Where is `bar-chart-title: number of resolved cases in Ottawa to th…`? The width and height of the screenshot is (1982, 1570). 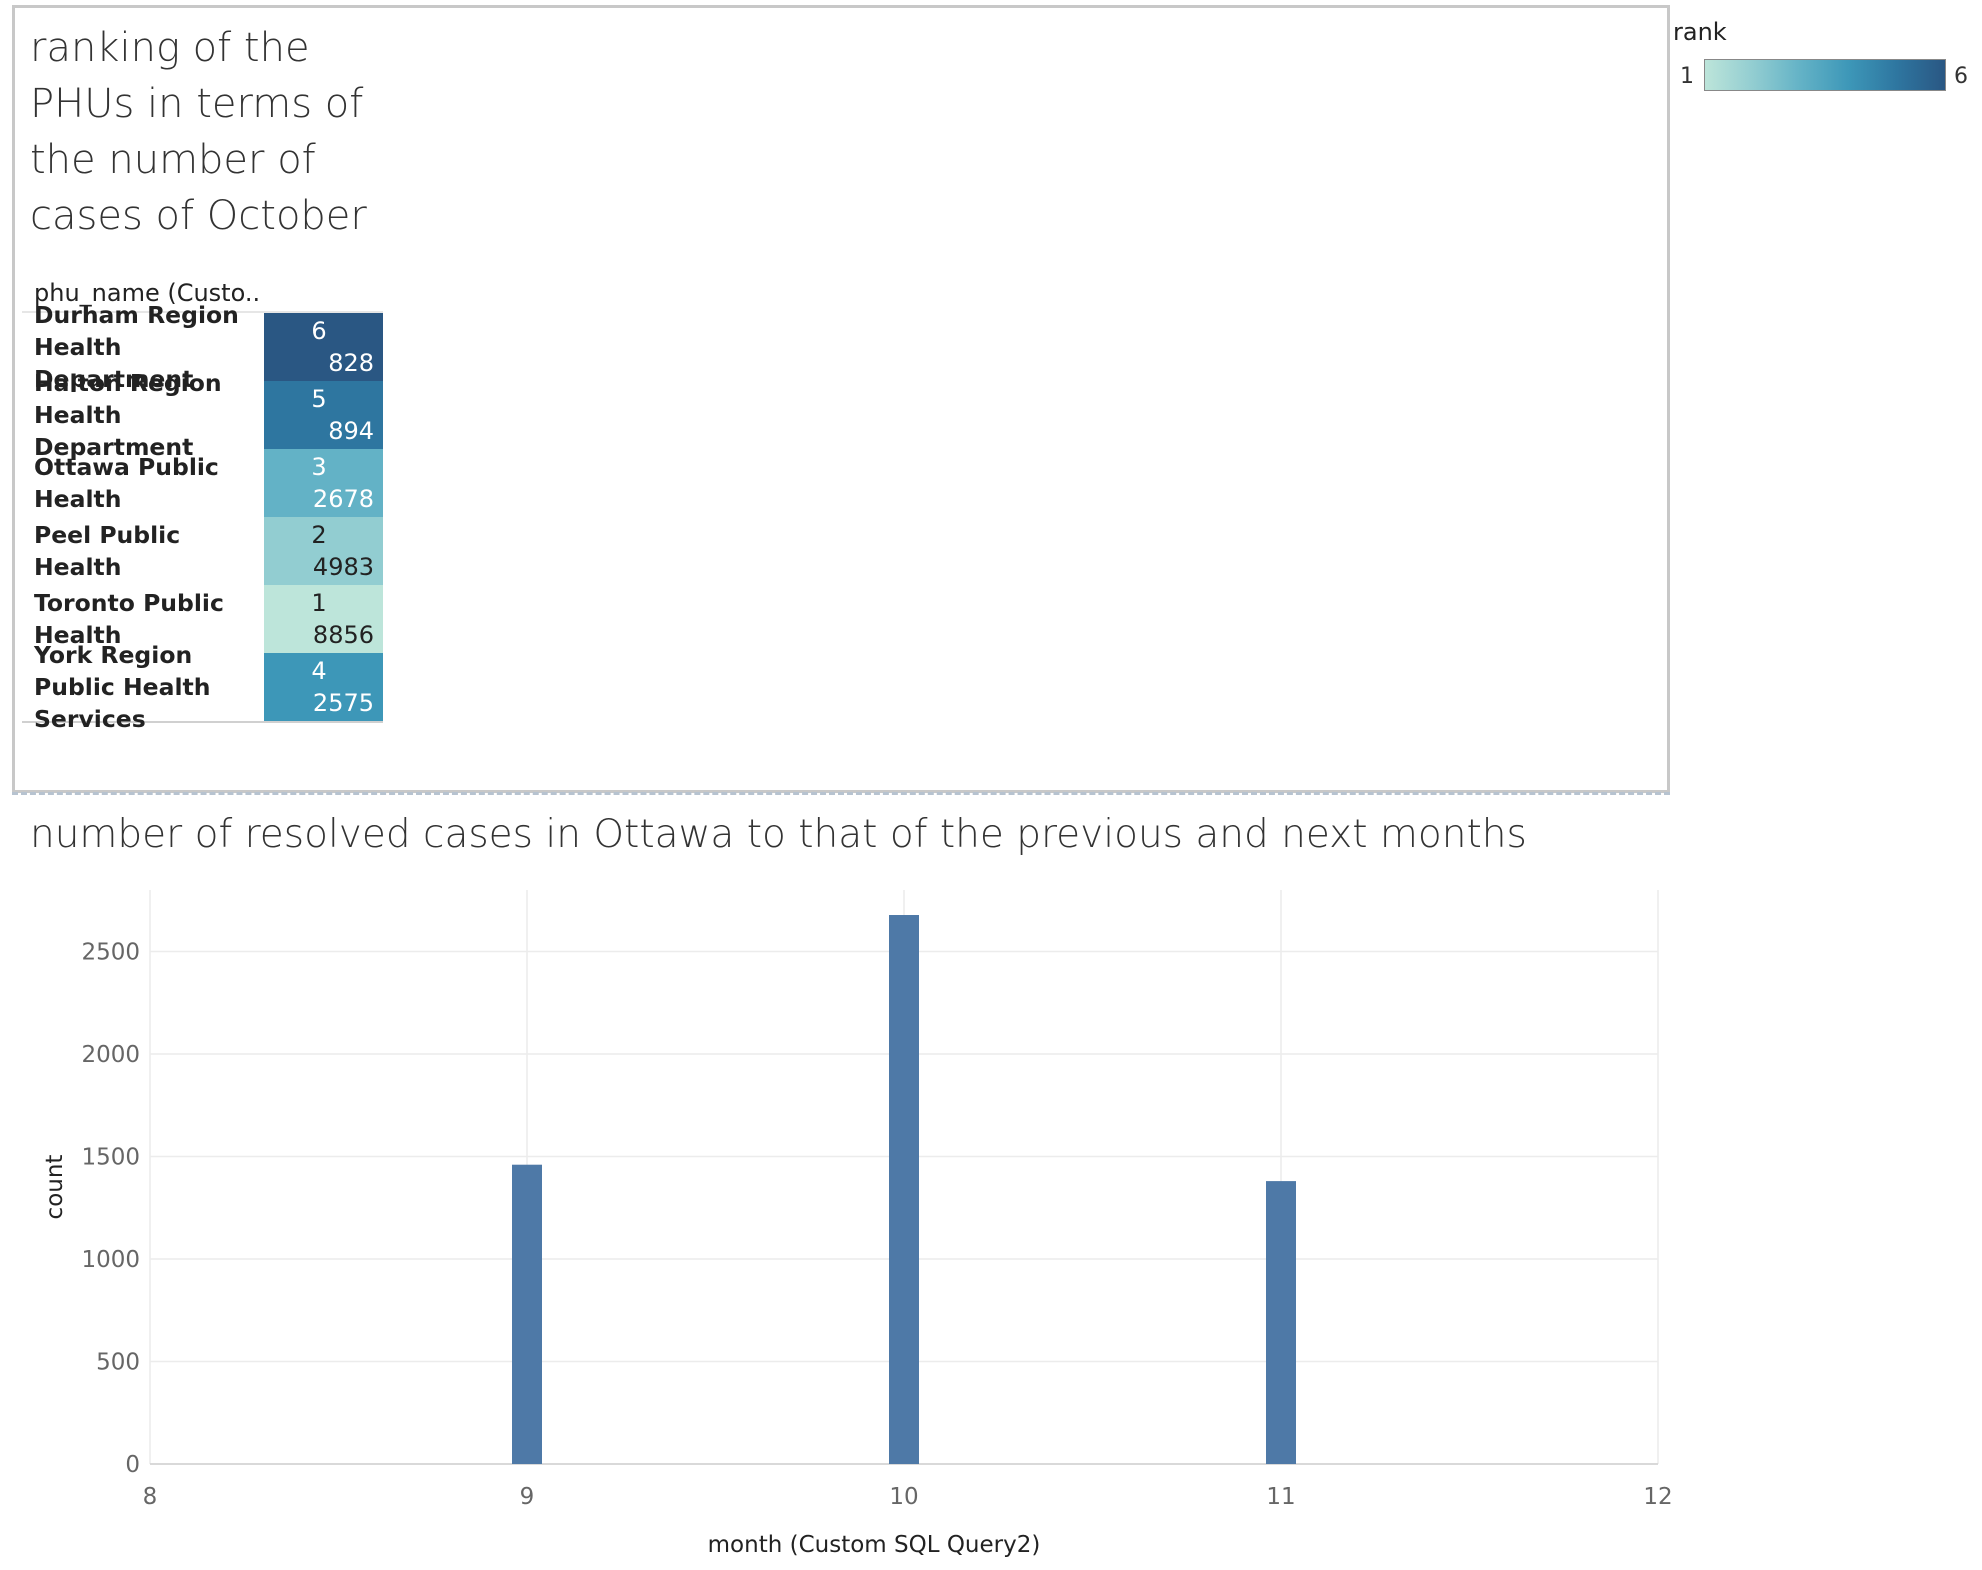 bar-chart-title: number of resolved cases in Ottawa to th… is located at coordinates (778, 834).